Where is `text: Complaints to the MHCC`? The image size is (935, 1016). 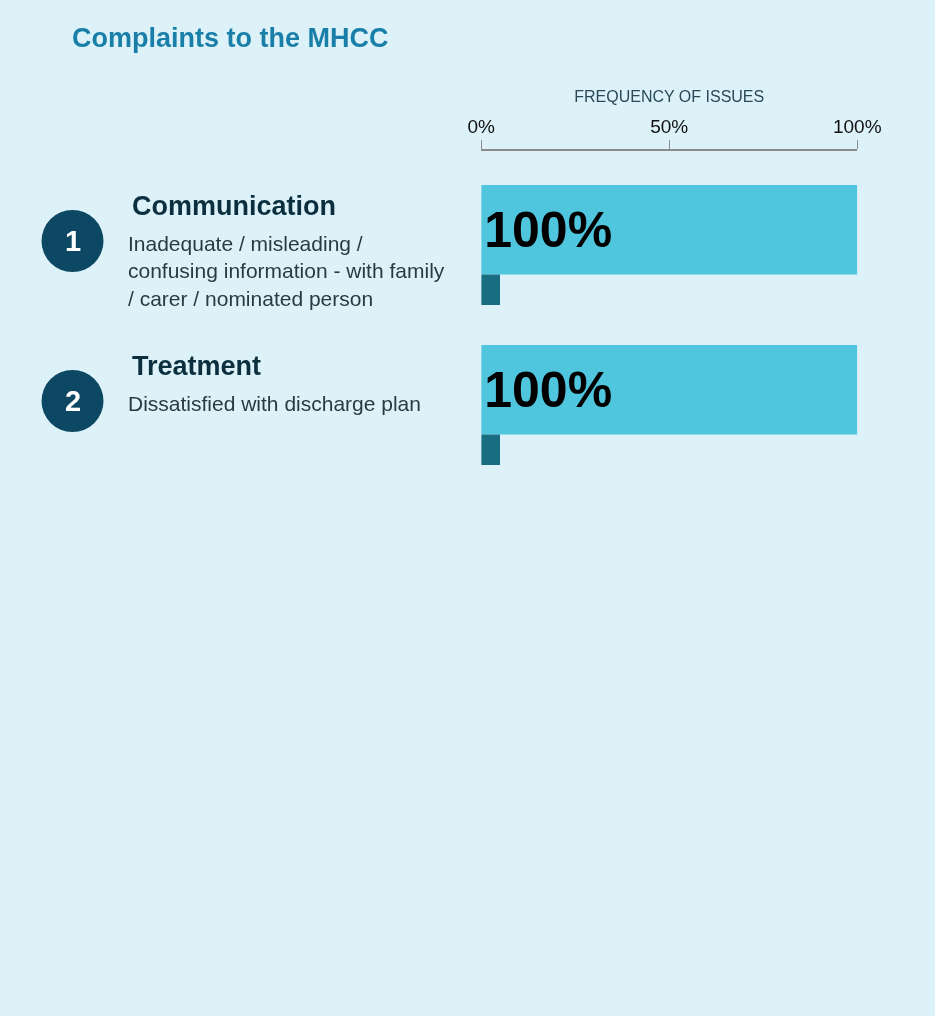
text: Complaints to the MHCC is located at coordinates (230, 38).